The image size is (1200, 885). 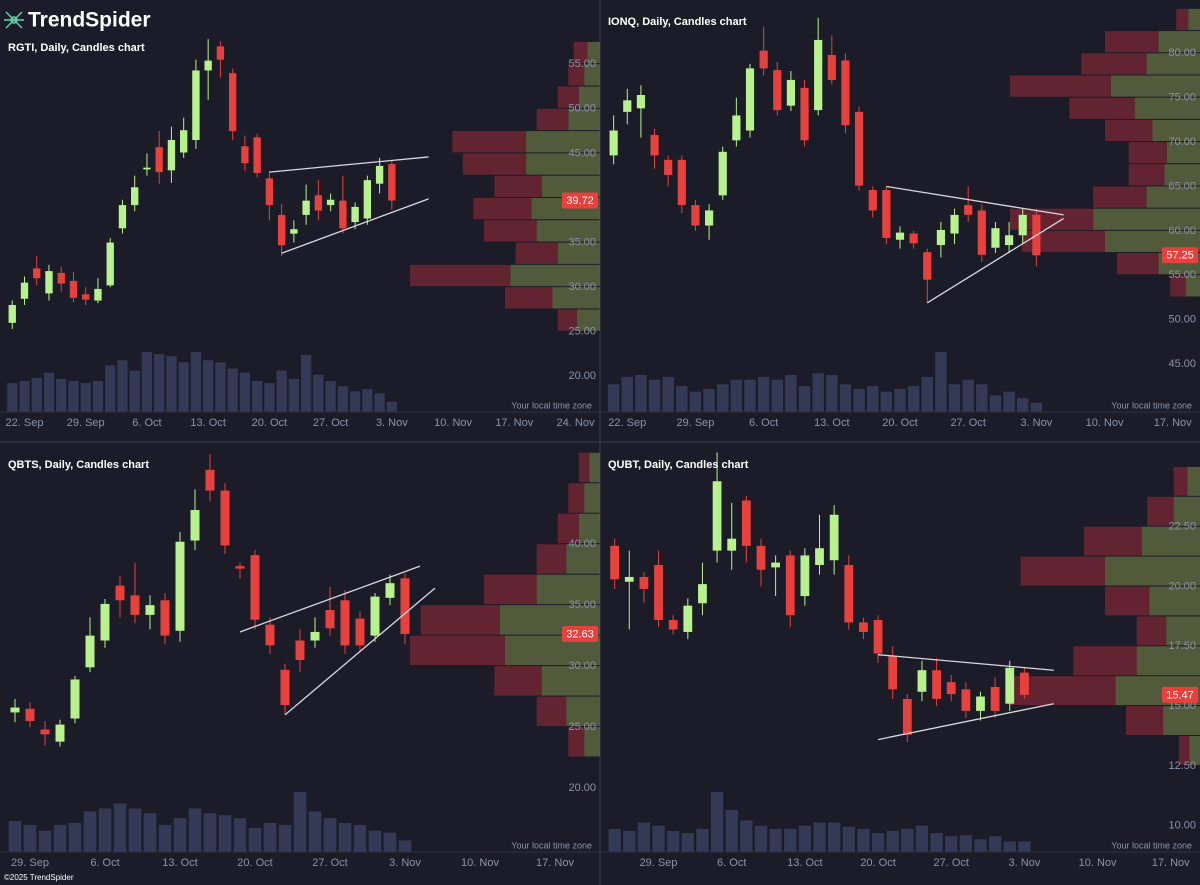 What do you see at coordinates (1182, 766) in the screenshot?
I see `y-tick-label: 12.50` at bounding box center [1182, 766].